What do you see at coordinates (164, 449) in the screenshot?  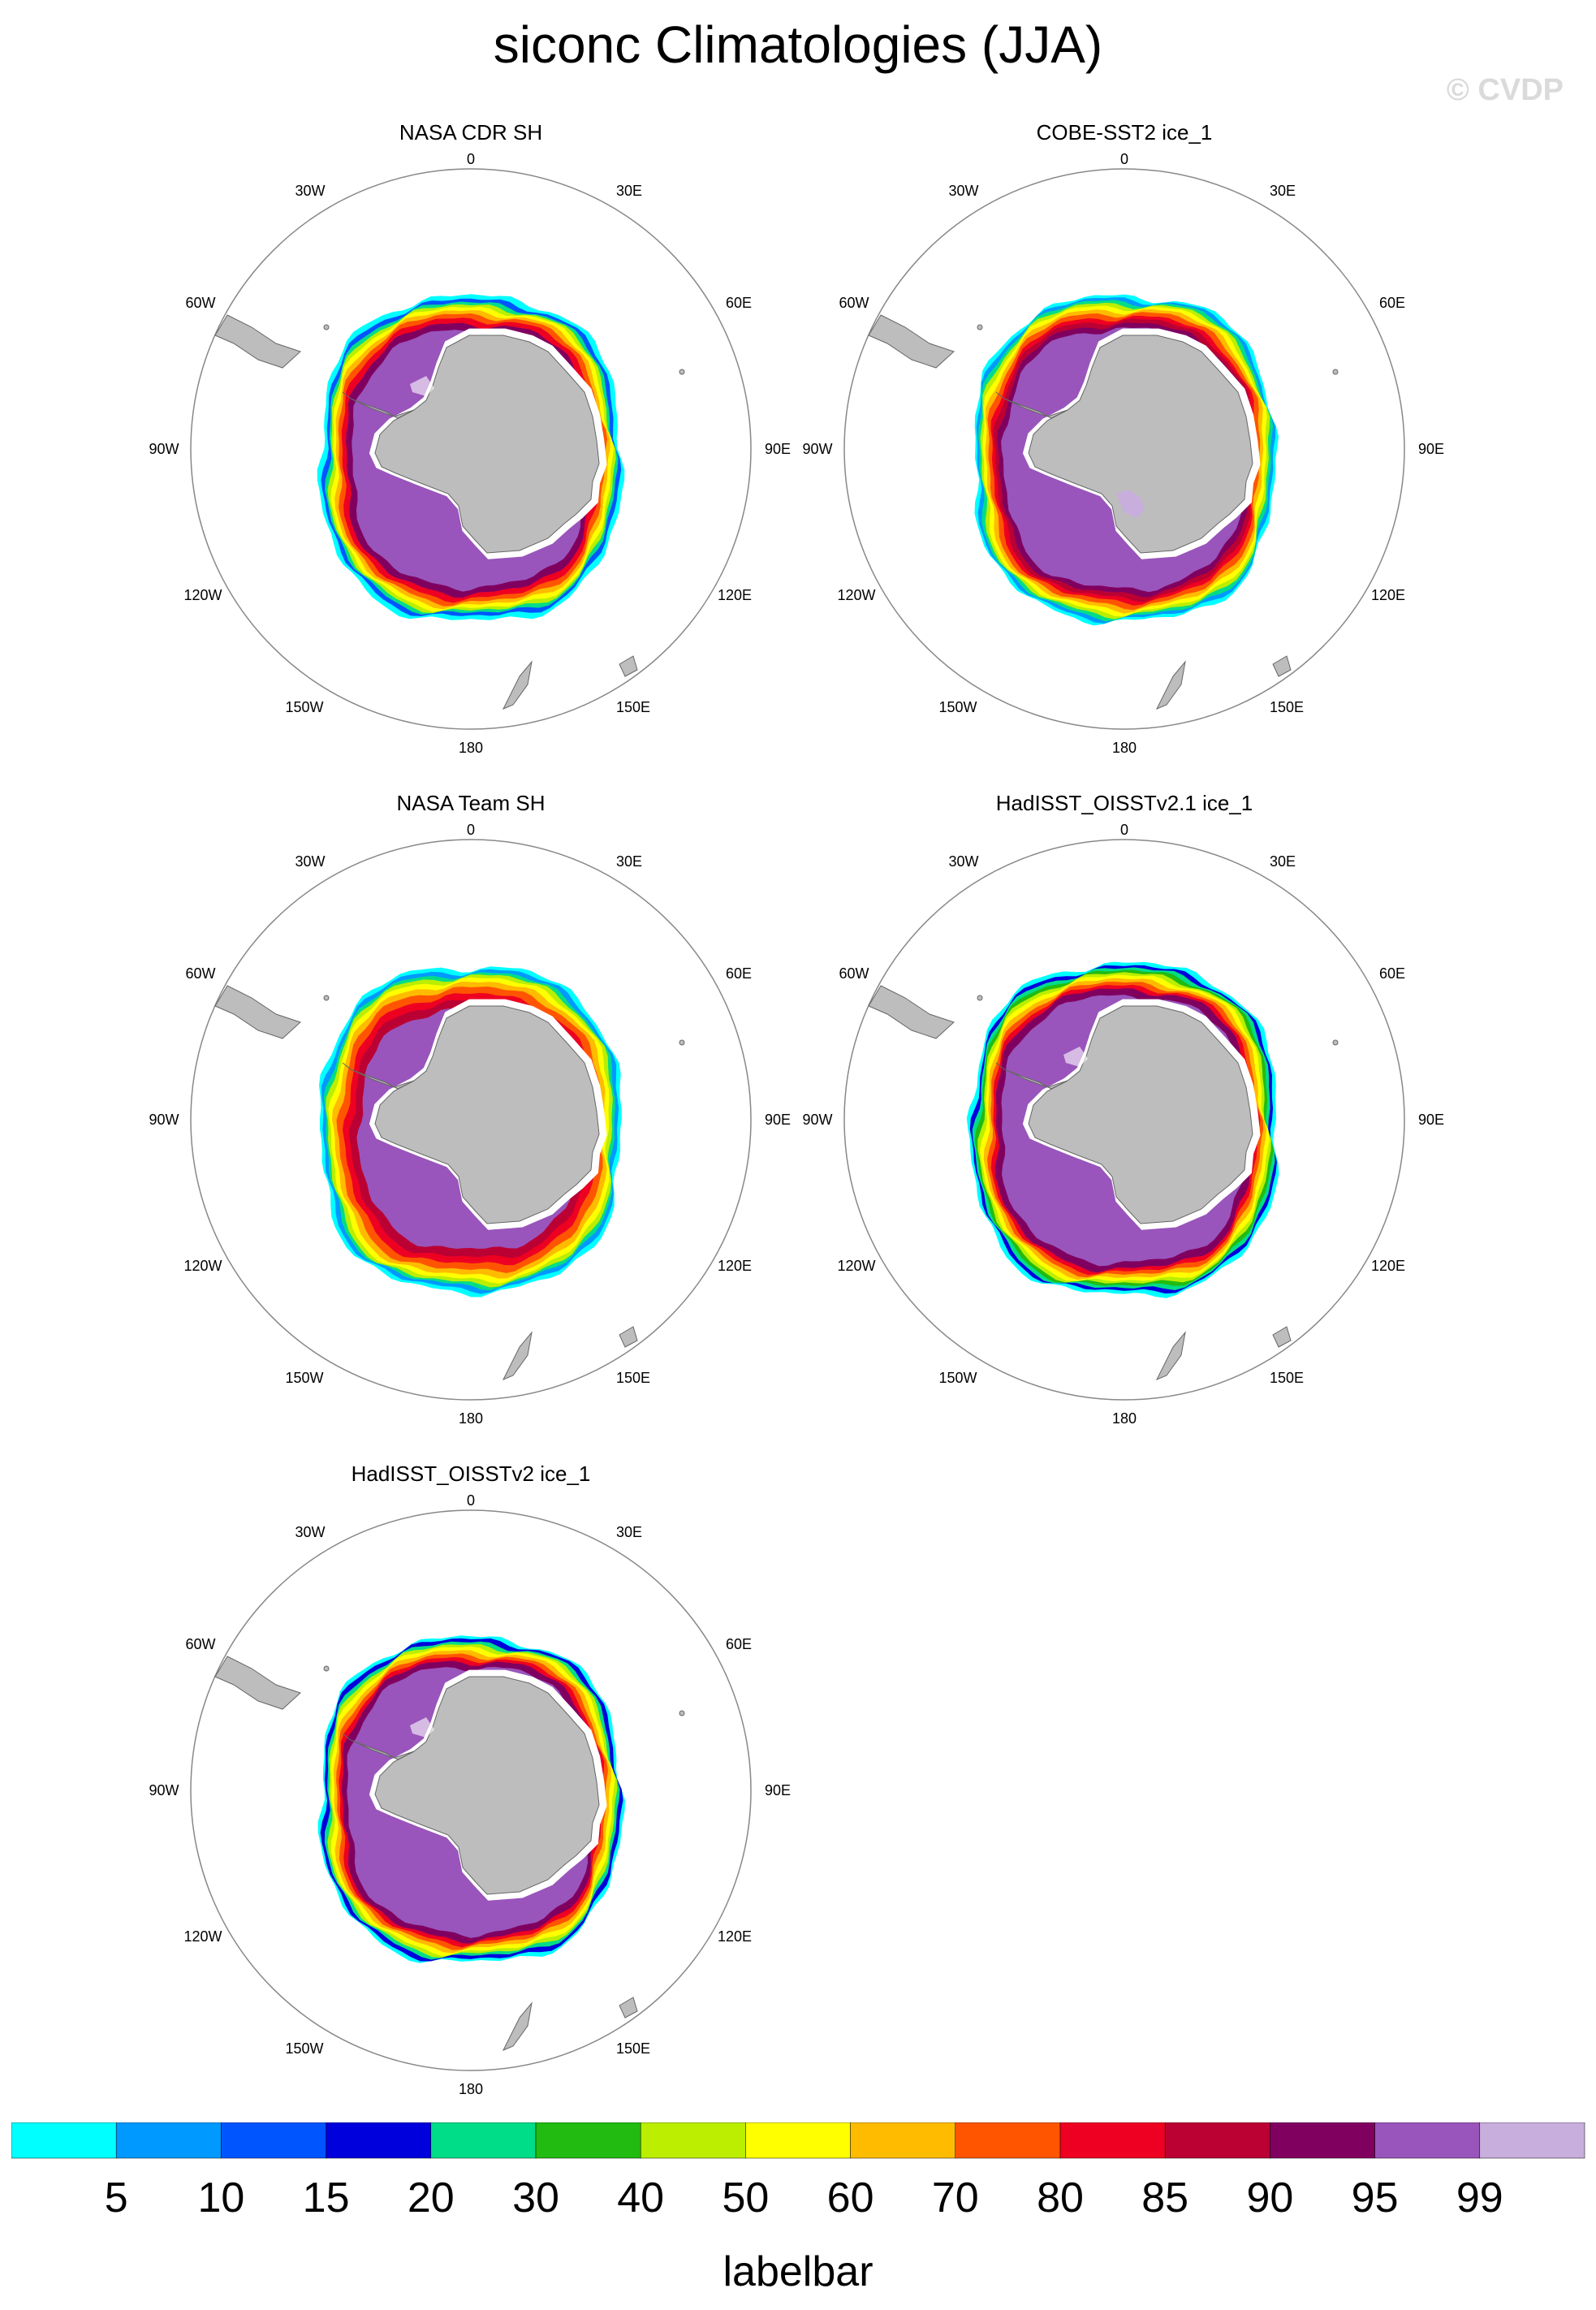 I see `longitude-label: 90W` at bounding box center [164, 449].